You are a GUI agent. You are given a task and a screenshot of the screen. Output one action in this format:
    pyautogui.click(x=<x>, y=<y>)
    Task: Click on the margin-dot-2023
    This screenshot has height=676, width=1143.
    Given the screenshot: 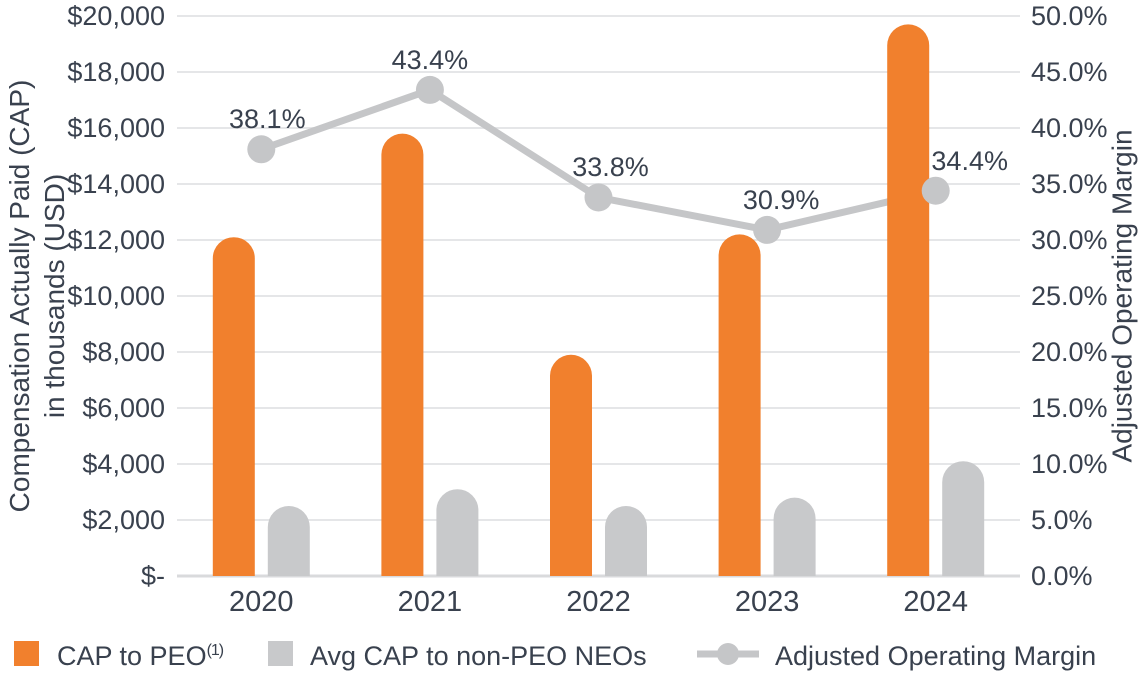 What is the action you would take?
    pyautogui.click(x=767, y=229)
    